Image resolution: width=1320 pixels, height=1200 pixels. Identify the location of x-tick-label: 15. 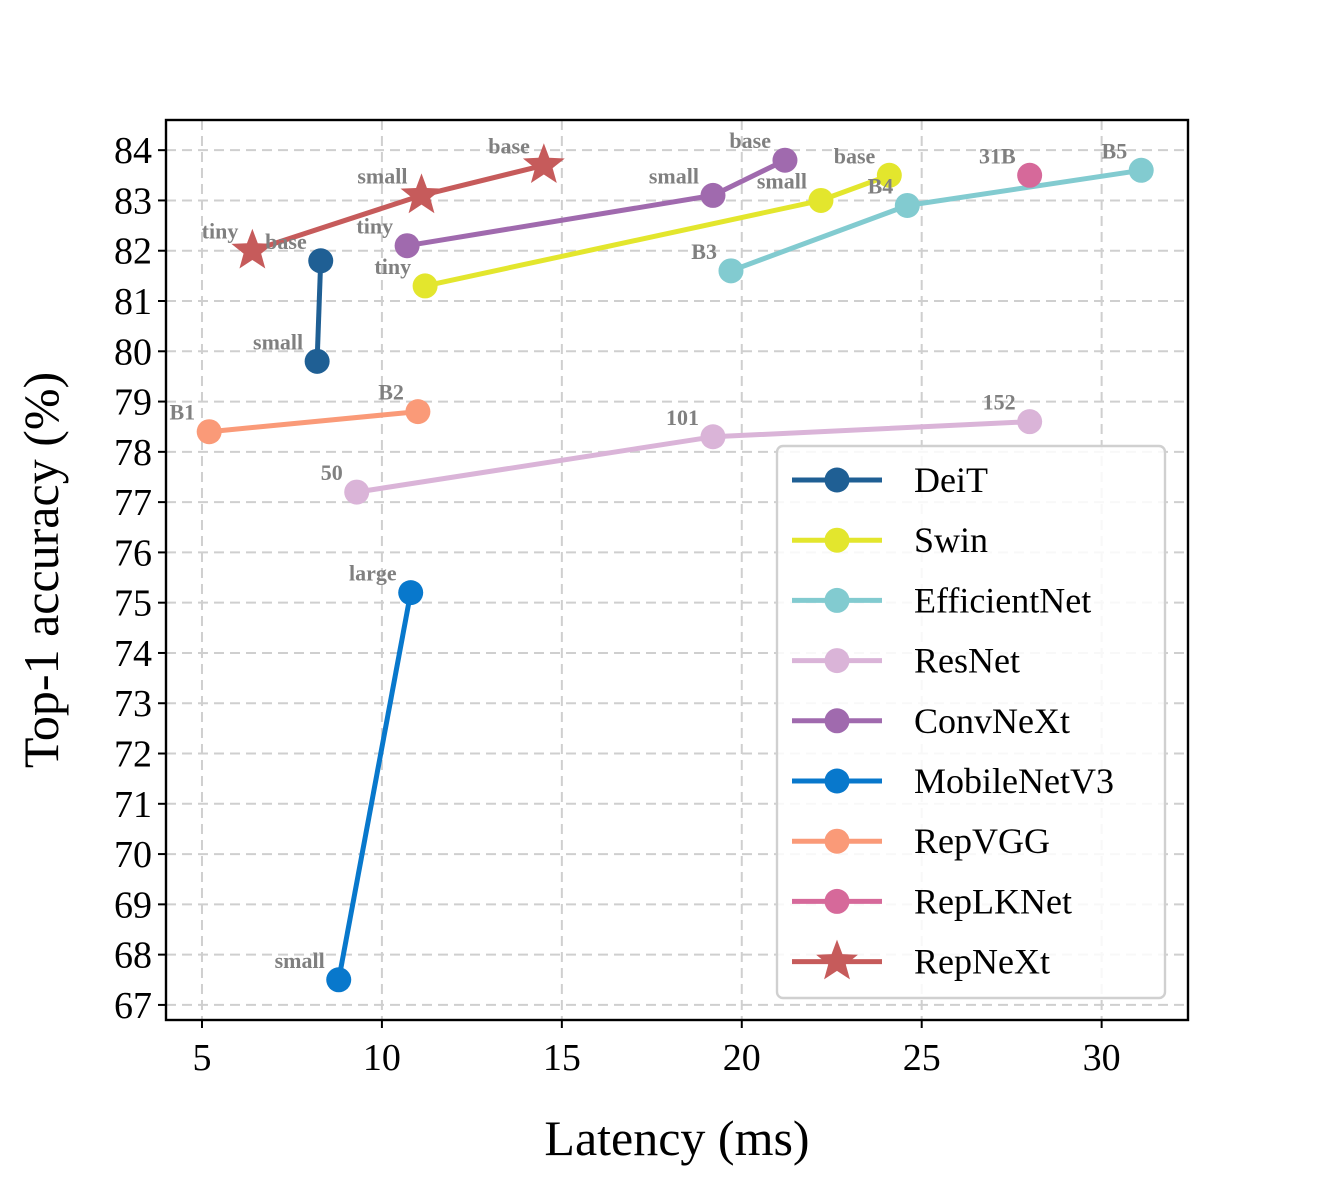
(562, 1058).